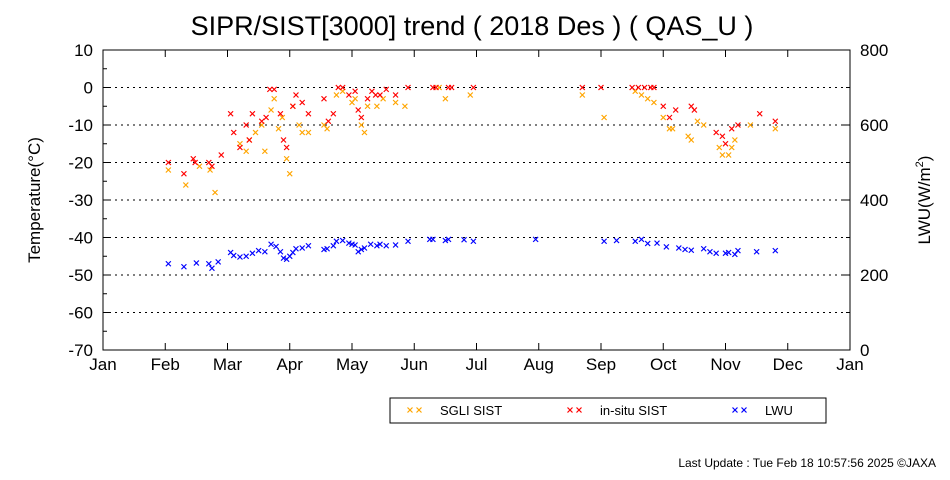 Image resolution: width=950 pixels, height=480 pixels. What do you see at coordinates (454, 410) in the screenshot?
I see `legend-item-sgli-sist: SGLI SIST` at bounding box center [454, 410].